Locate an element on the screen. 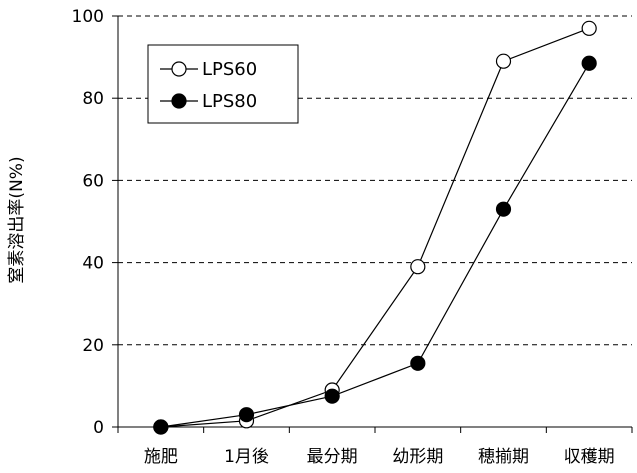  y-tick-label: 0 is located at coordinates (98, 428).